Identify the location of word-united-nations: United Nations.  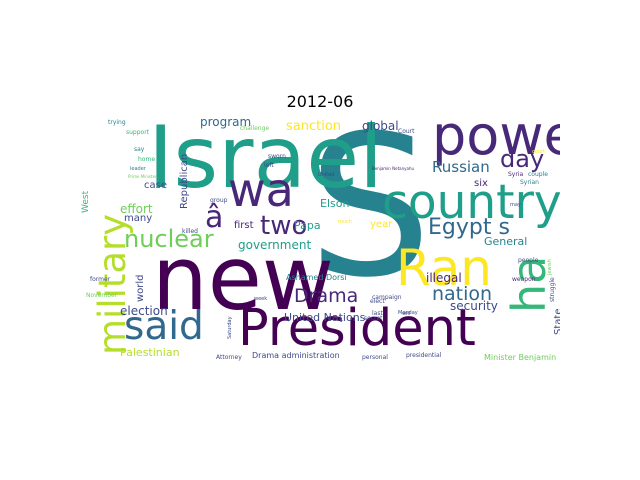
(325, 317).